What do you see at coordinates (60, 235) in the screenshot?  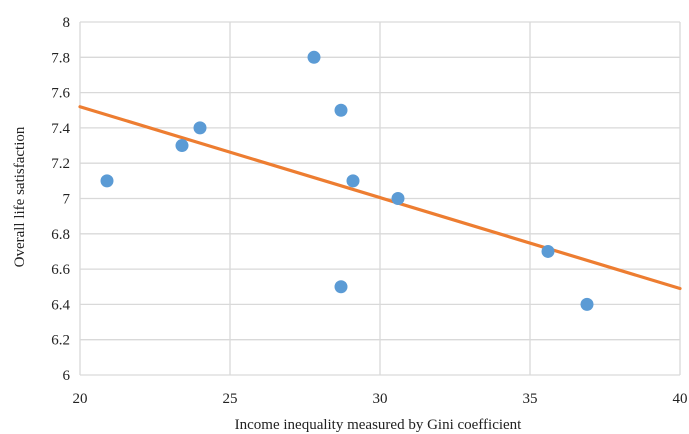 I see `y-tick-label: 6.8` at bounding box center [60, 235].